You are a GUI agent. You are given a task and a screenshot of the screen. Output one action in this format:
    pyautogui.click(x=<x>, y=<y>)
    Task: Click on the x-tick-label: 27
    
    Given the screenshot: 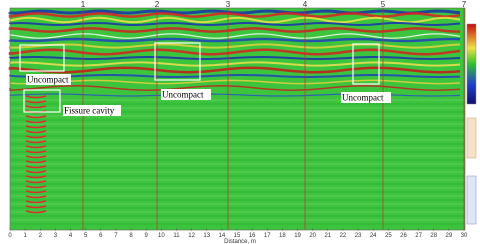 What is the action you would take?
    pyautogui.click(x=418, y=236)
    